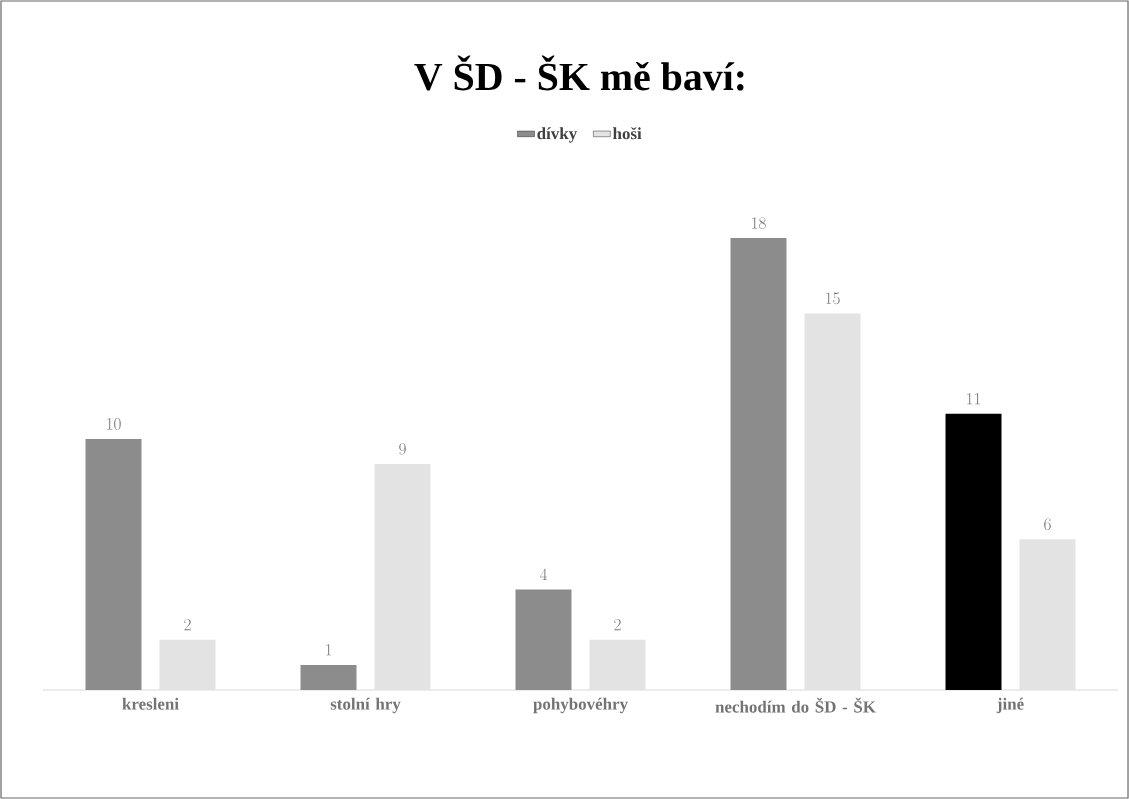 Image resolution: width=1129 pixels, height=799 pixels. Describe the element at coordinates (833, 298) in the screenshot. I see `data-label: 15` at that location.